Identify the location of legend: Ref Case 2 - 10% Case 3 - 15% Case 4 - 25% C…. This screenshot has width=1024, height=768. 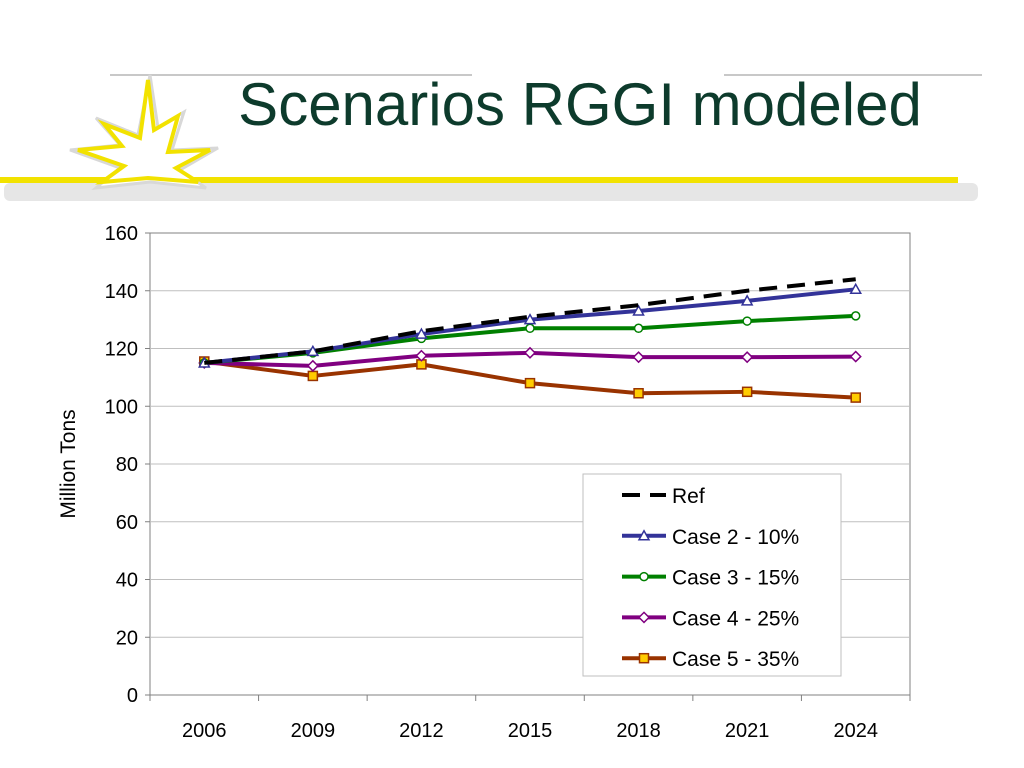
(712, 575).